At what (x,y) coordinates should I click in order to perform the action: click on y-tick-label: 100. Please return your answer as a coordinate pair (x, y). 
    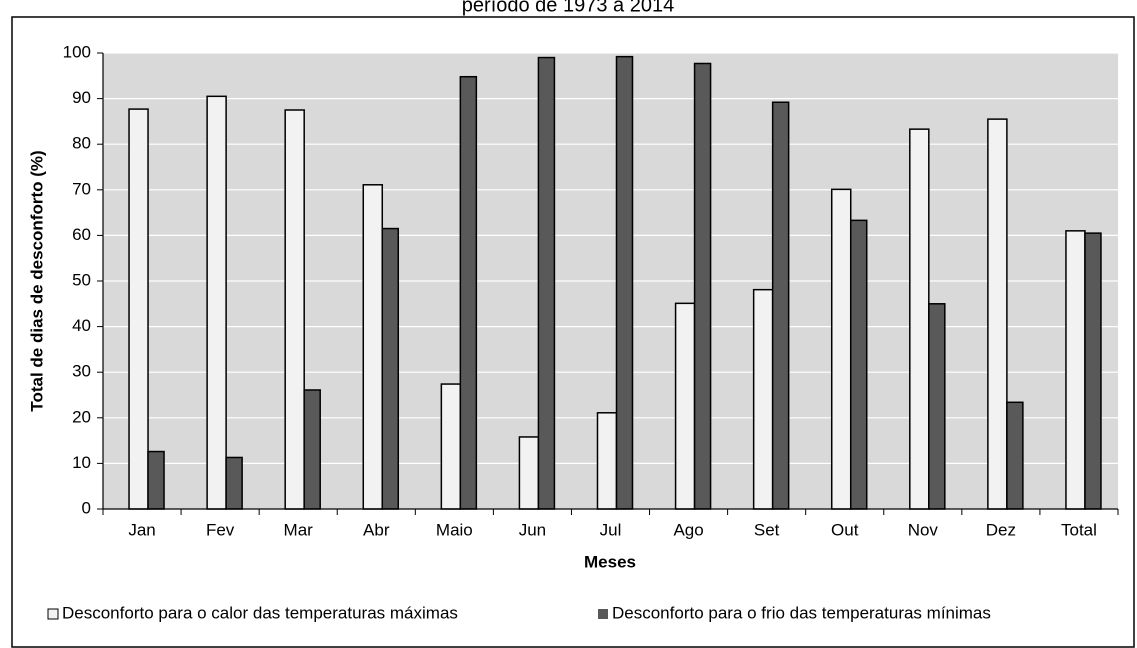
    Looking at the image, I should click on (77, 51).